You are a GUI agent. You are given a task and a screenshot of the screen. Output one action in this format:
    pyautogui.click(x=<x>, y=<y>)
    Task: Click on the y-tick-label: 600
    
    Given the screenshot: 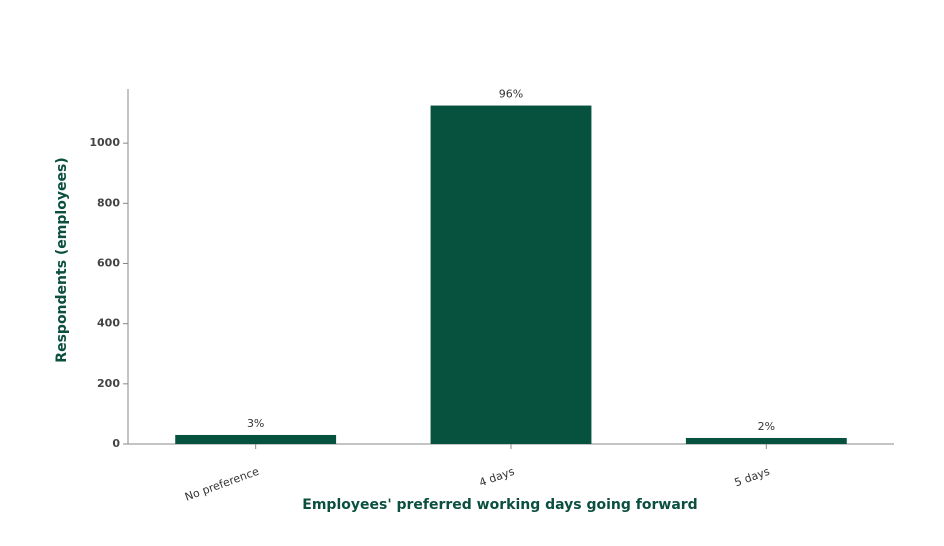 What is the action you would take?
    pyautogui.click(x=108, y=262)
    